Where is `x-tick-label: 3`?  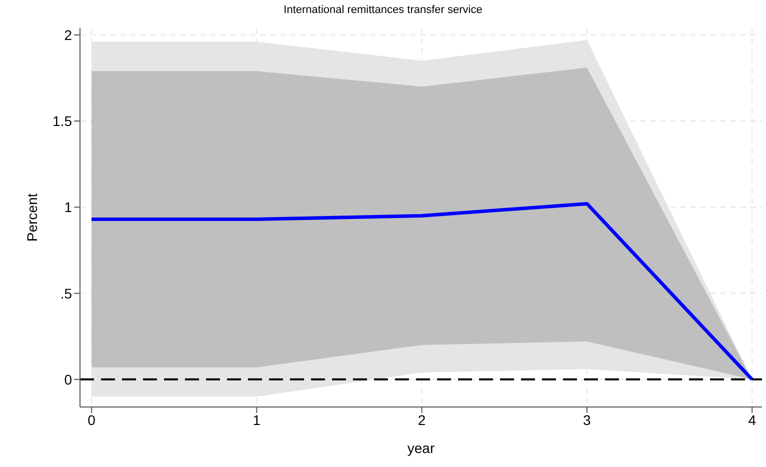
x-tick-label: 3 is located at coordinates (587, 420).